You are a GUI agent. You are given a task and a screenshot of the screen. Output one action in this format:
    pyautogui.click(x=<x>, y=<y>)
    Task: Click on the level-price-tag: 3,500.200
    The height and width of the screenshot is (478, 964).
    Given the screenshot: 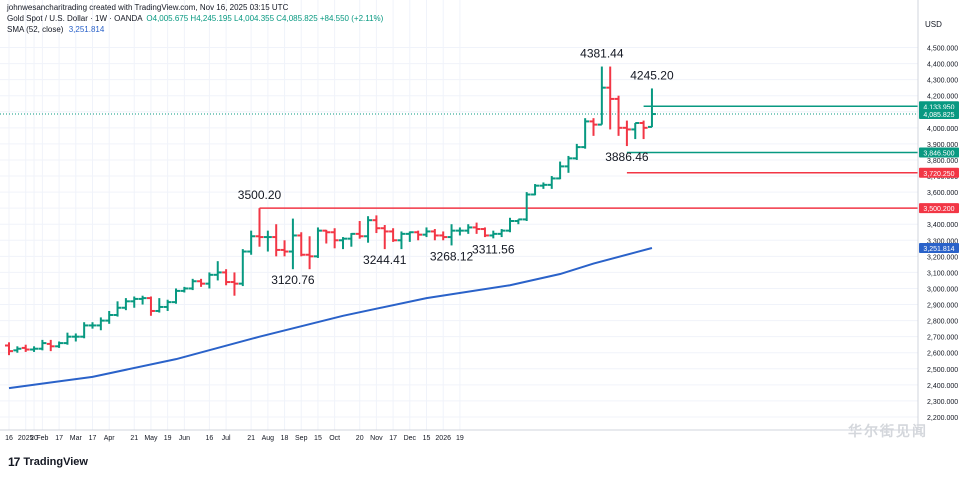 What is the action you would take?
    pyautogui.click(x=938, y=209)
    